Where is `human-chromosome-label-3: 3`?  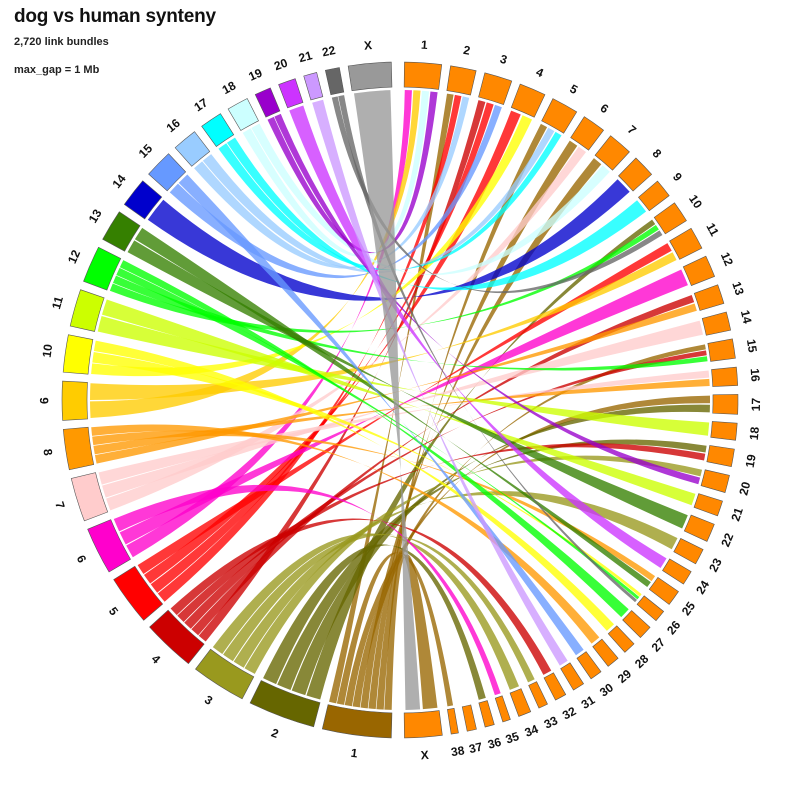
human-chromosome-label-3: 3 is located at coordinates (208, 700).